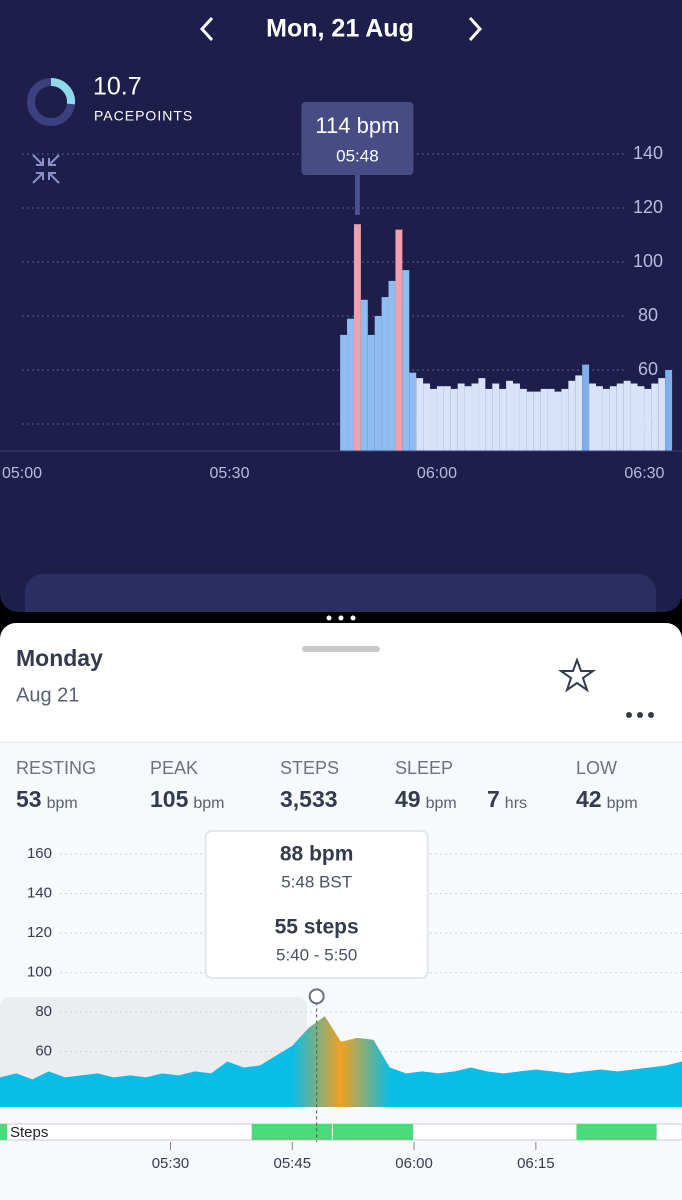 This screenshot has height=1200, width=682. I want to click on tooltip-value: 114 bpm, so click(357, 125).